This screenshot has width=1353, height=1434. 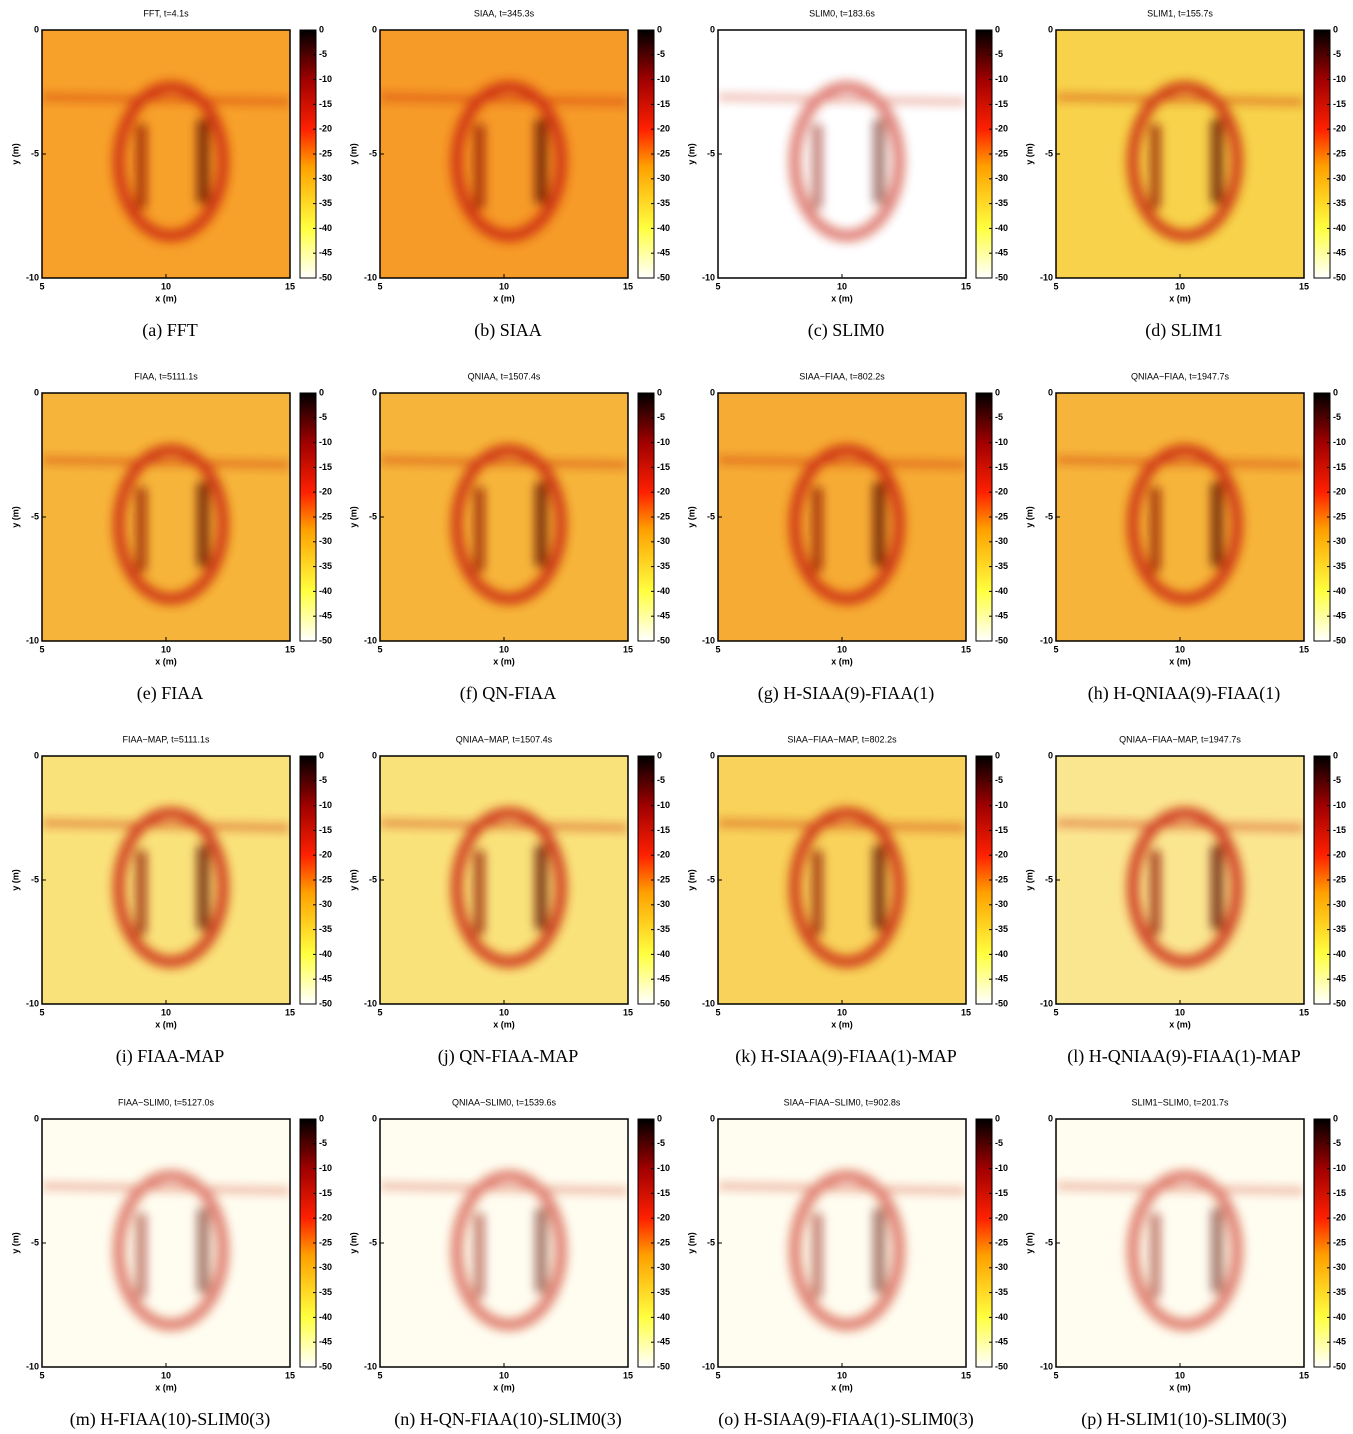 I want to click on colorbar-tick-label: -35, so click(x=663, y=566).